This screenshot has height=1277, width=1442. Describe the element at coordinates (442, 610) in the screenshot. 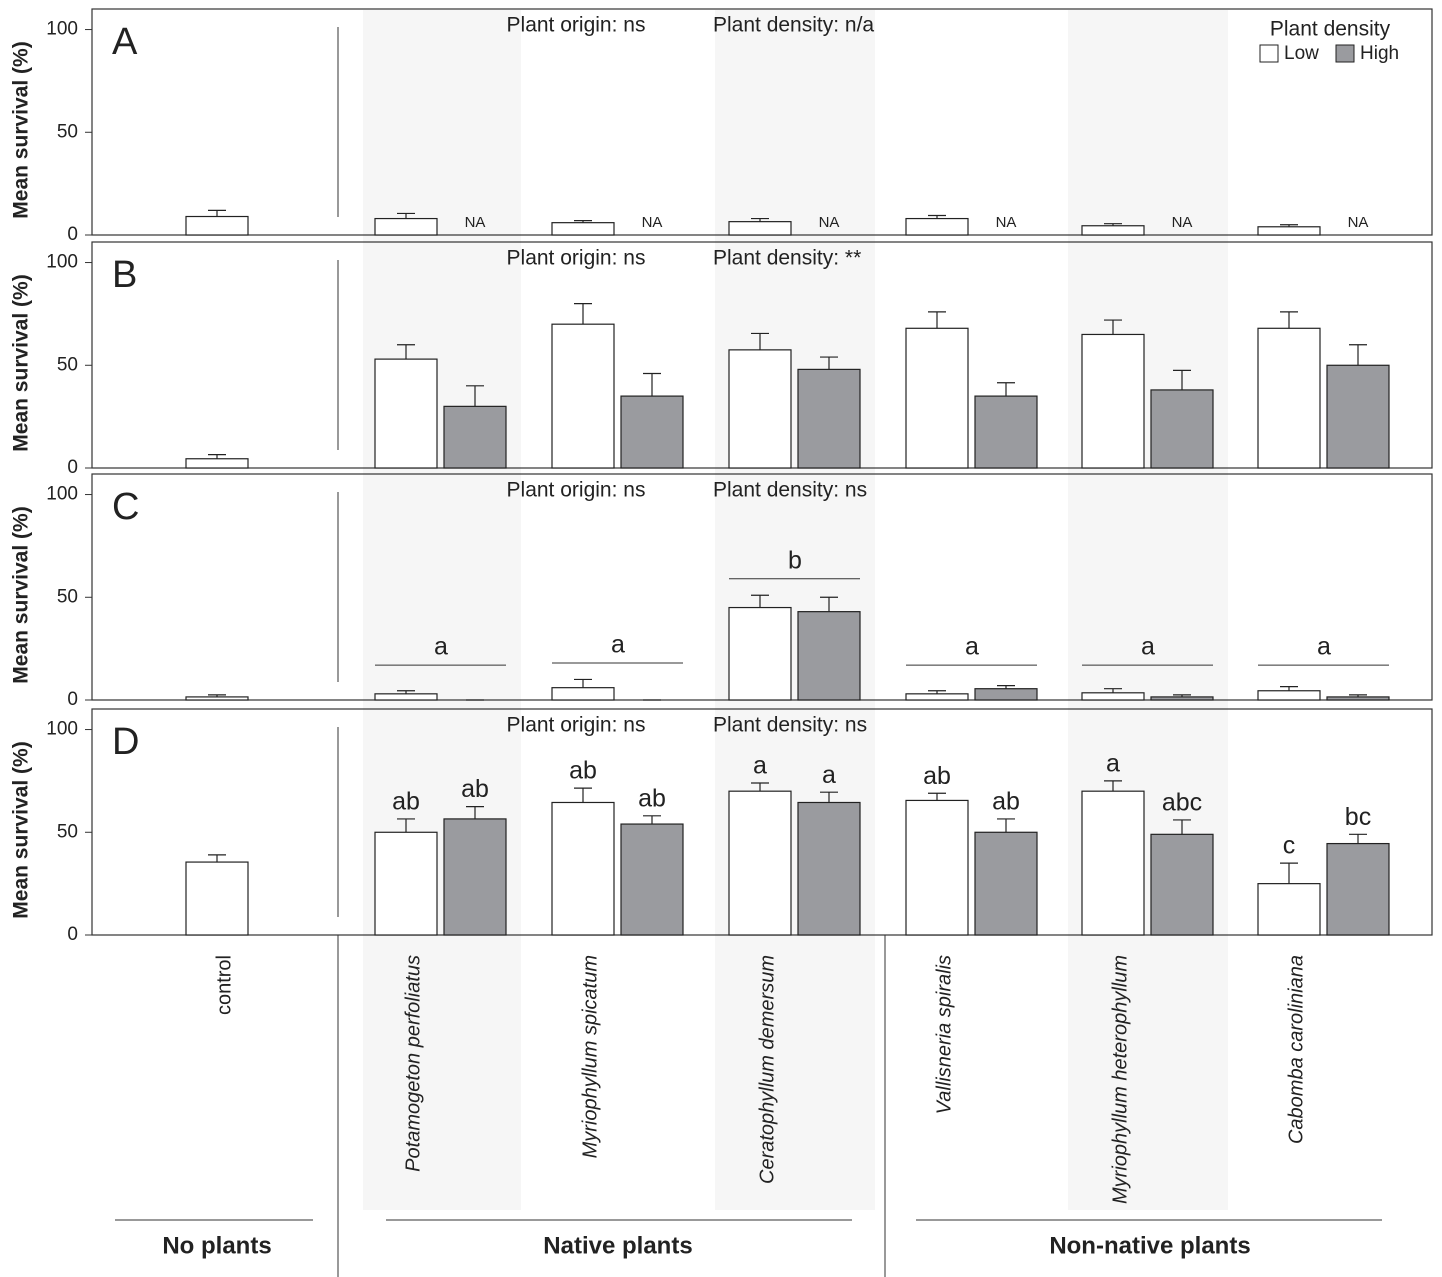

I see `shade` at that location.